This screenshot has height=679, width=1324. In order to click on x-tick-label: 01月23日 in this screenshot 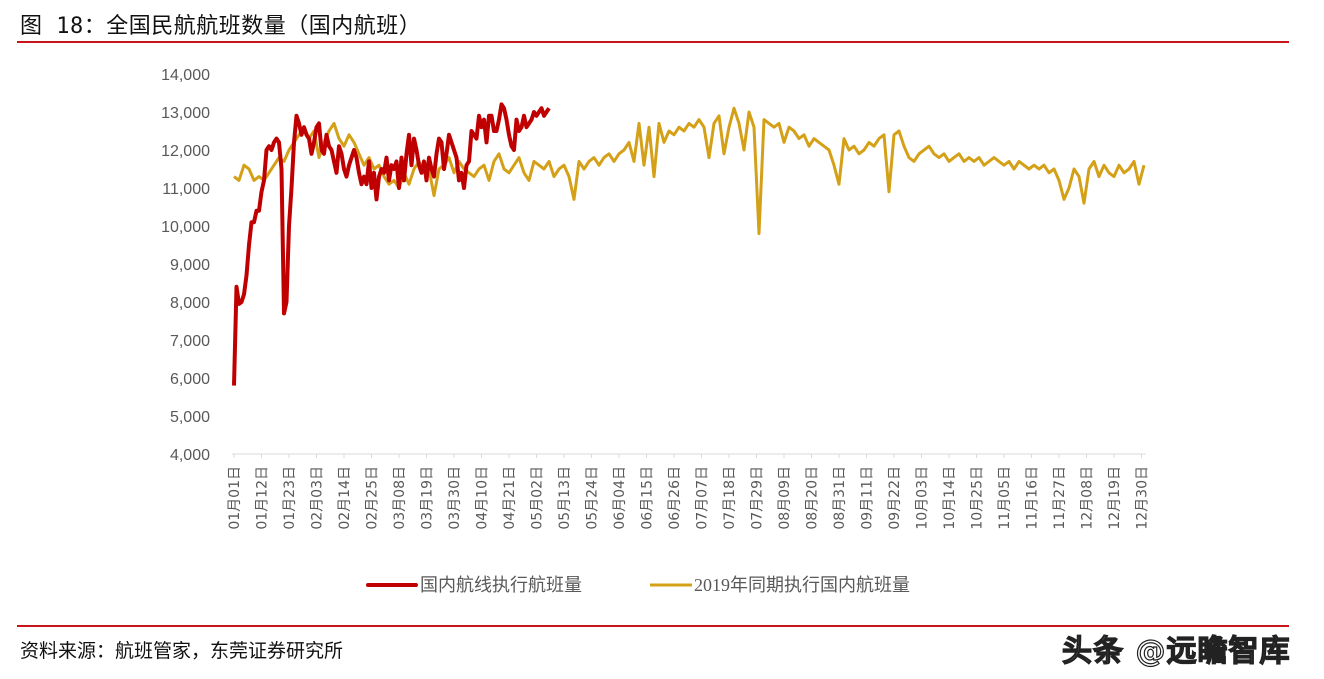, I will do `click(290, 498)`.